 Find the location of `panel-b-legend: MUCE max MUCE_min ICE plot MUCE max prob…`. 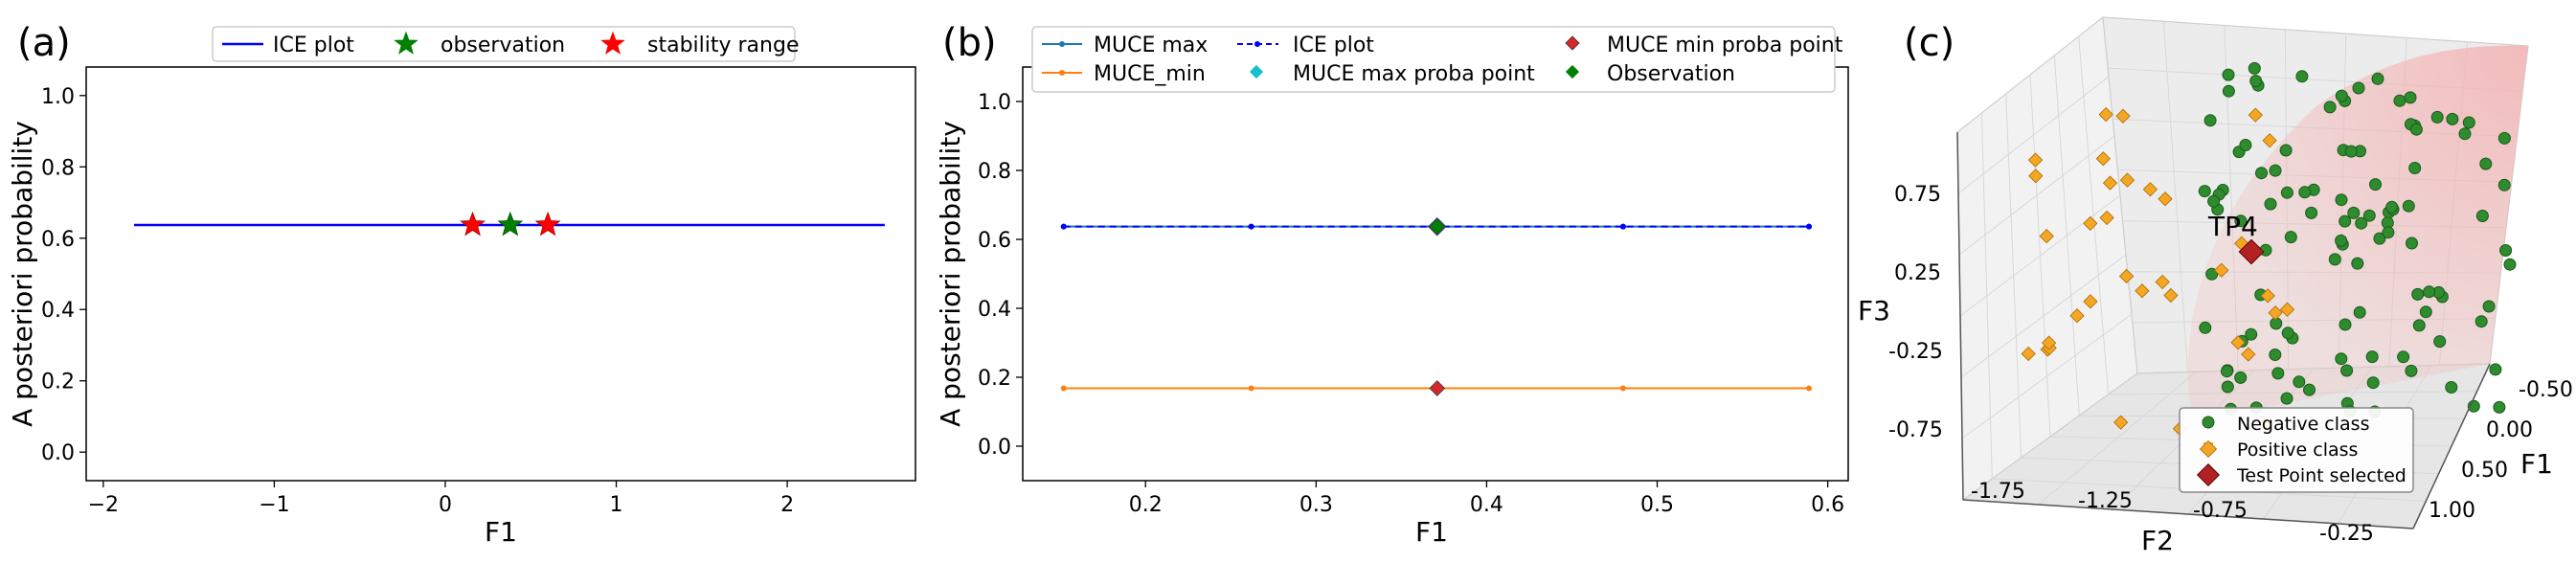

panel-b-legend: MUCE max MUCE_min ICE plot MUCE max prob… is located at coordinates (1437, 59).